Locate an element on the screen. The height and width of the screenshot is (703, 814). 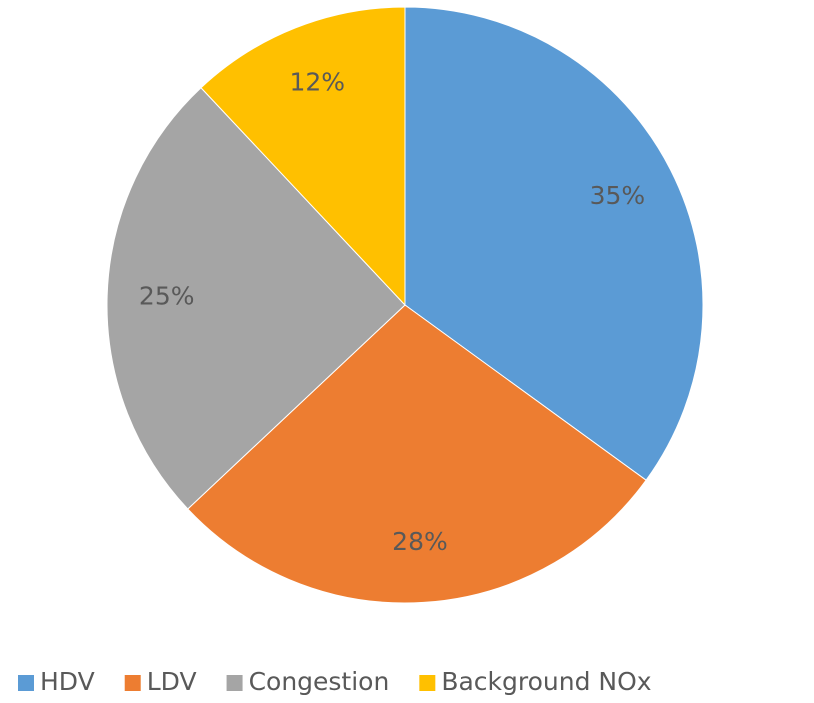
legend-label: Background NOx is located at coordinates (546, 681).